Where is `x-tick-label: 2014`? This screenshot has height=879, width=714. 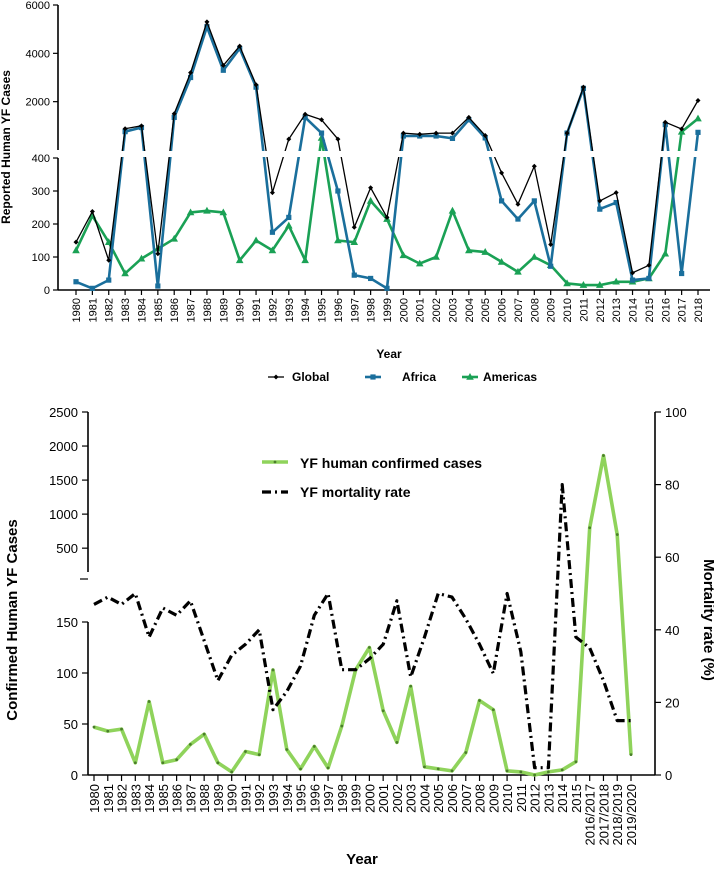 x-tick-label: 2014 is located at coordinates (562, 798).